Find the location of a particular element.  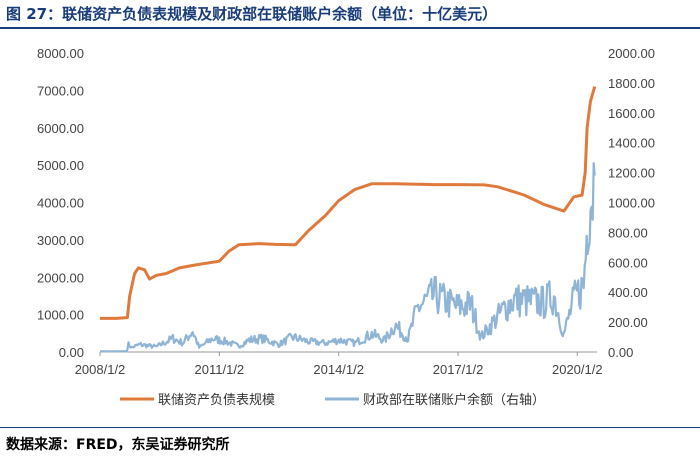

y-tick-label: 1000.00 is located at coordinates (60, 315).